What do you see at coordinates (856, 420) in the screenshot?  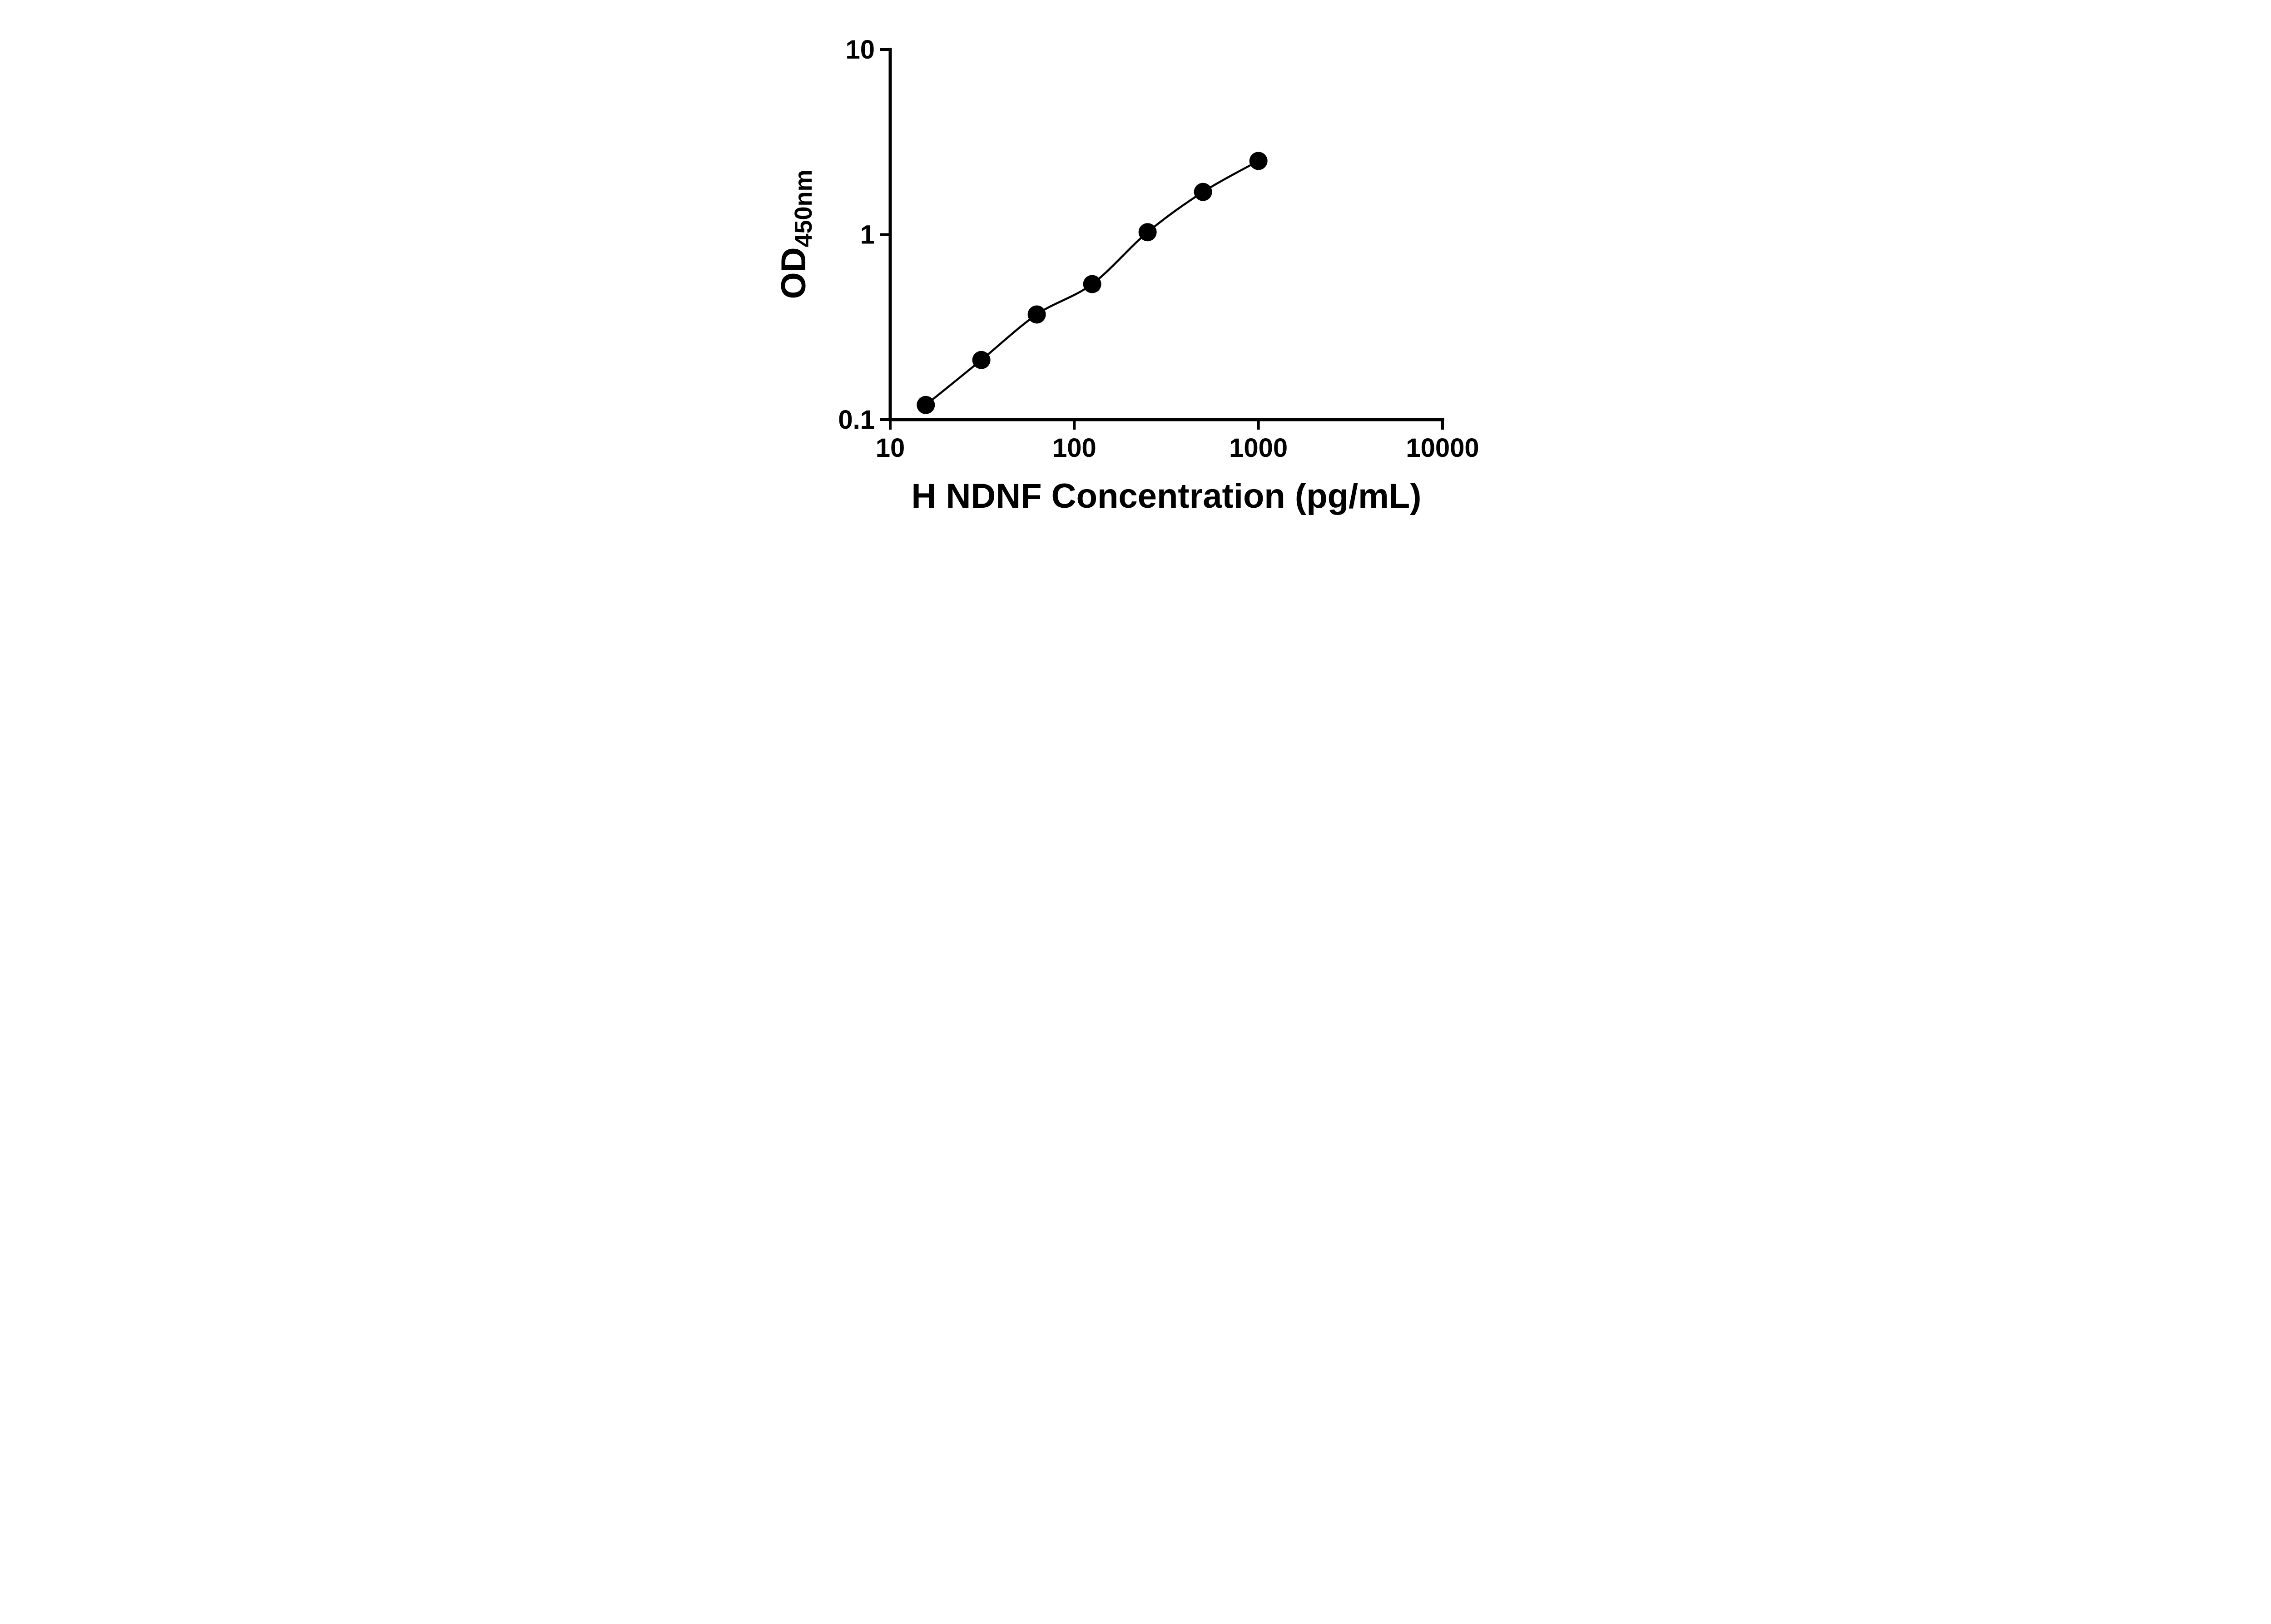 I see `y-tick-label: 0.1` at bounding box center [856, 420].